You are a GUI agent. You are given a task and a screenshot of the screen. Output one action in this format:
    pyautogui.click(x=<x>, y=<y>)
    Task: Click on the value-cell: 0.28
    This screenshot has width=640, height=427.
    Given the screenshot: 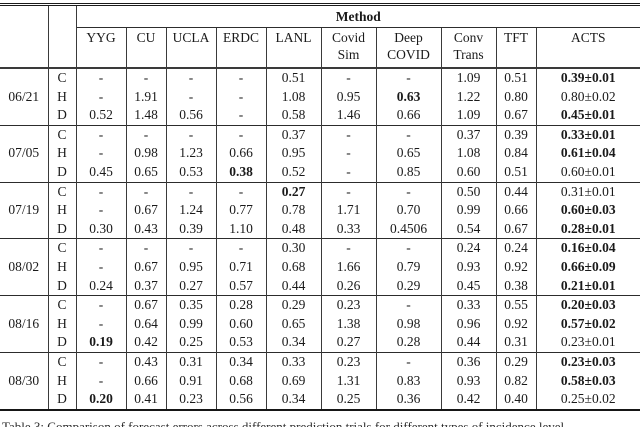 What is the action you would take?
    pyautogui.click(x=409, y=343)
    